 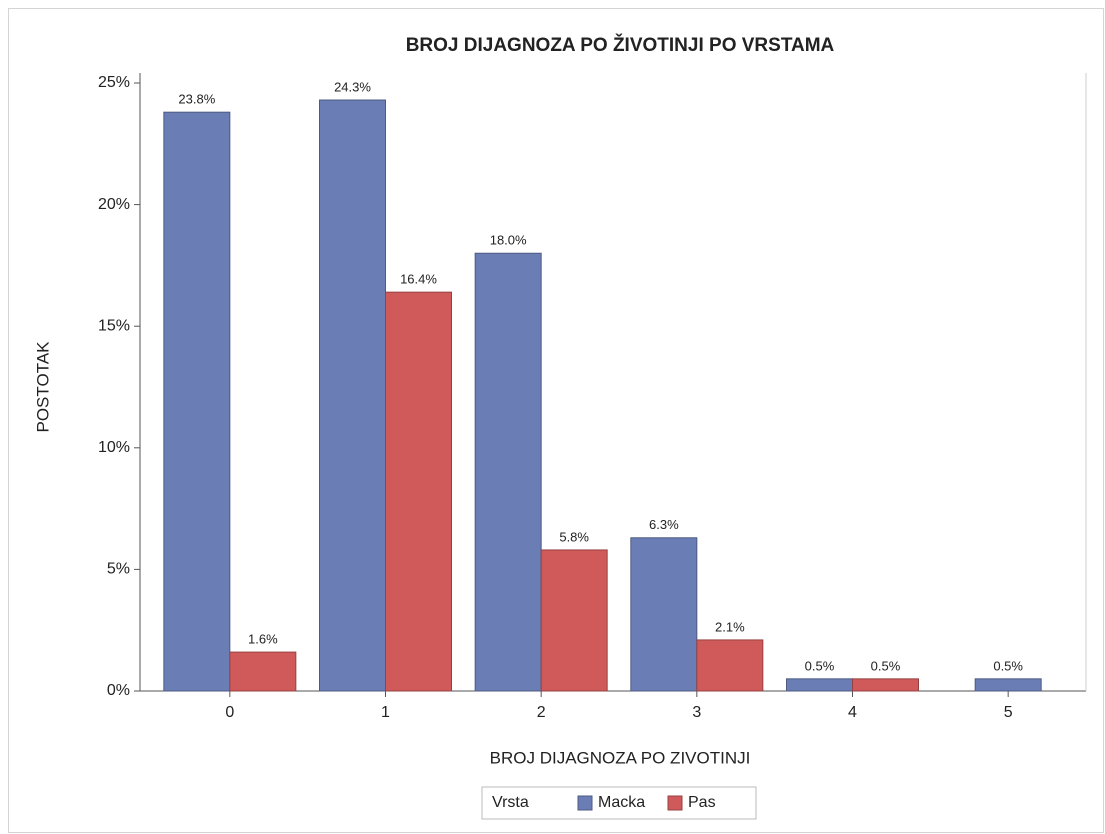 I want to click on x-tick-label: 4, so click(x=852, y=712).